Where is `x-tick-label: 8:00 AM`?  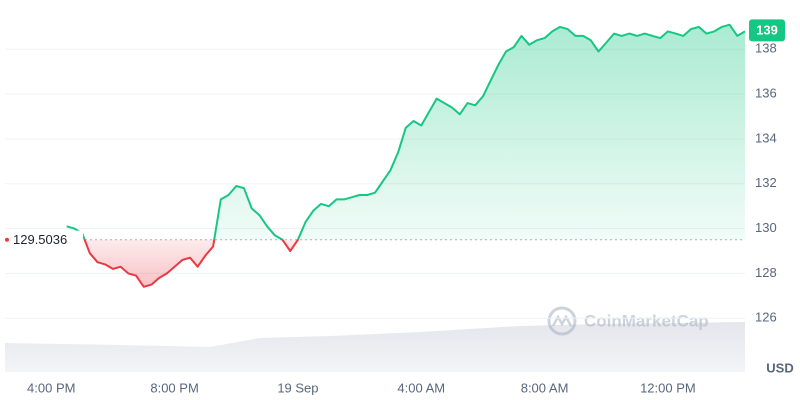 x-tick-label: 8:00 AM is located at coordinates (545, 387).